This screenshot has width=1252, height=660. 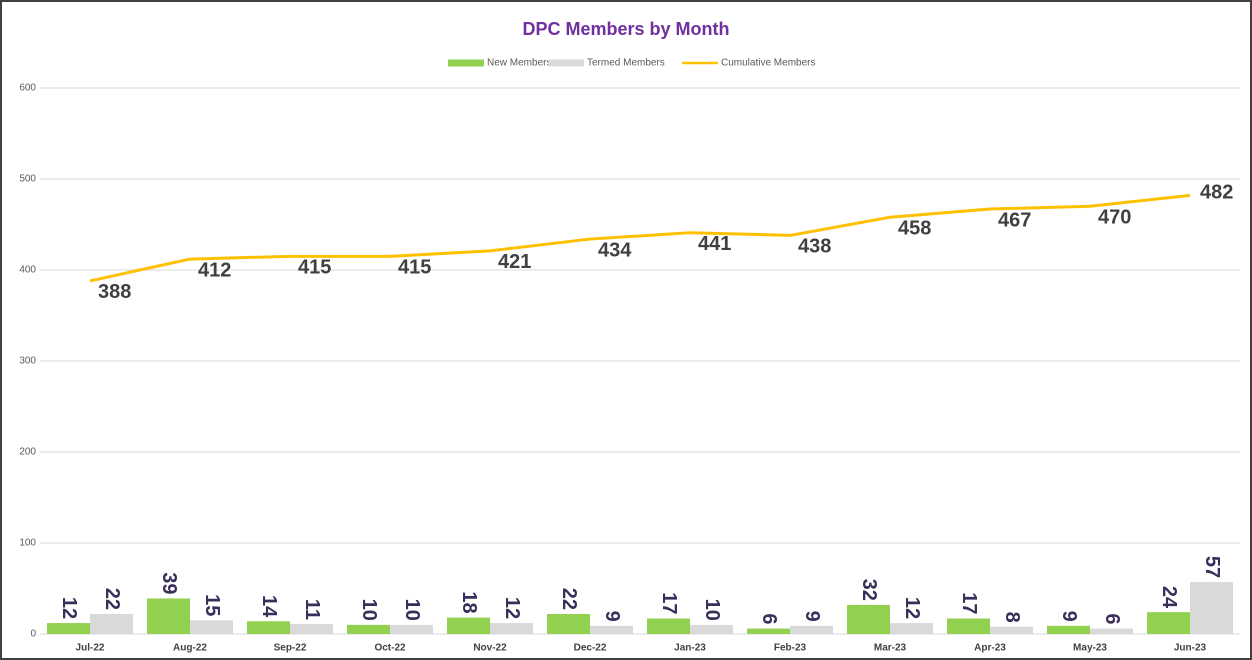 What do you see at coordinates (27, 179) in the screenshot?
I see `y-tick-label: 500` at bounding box center [27, 179].